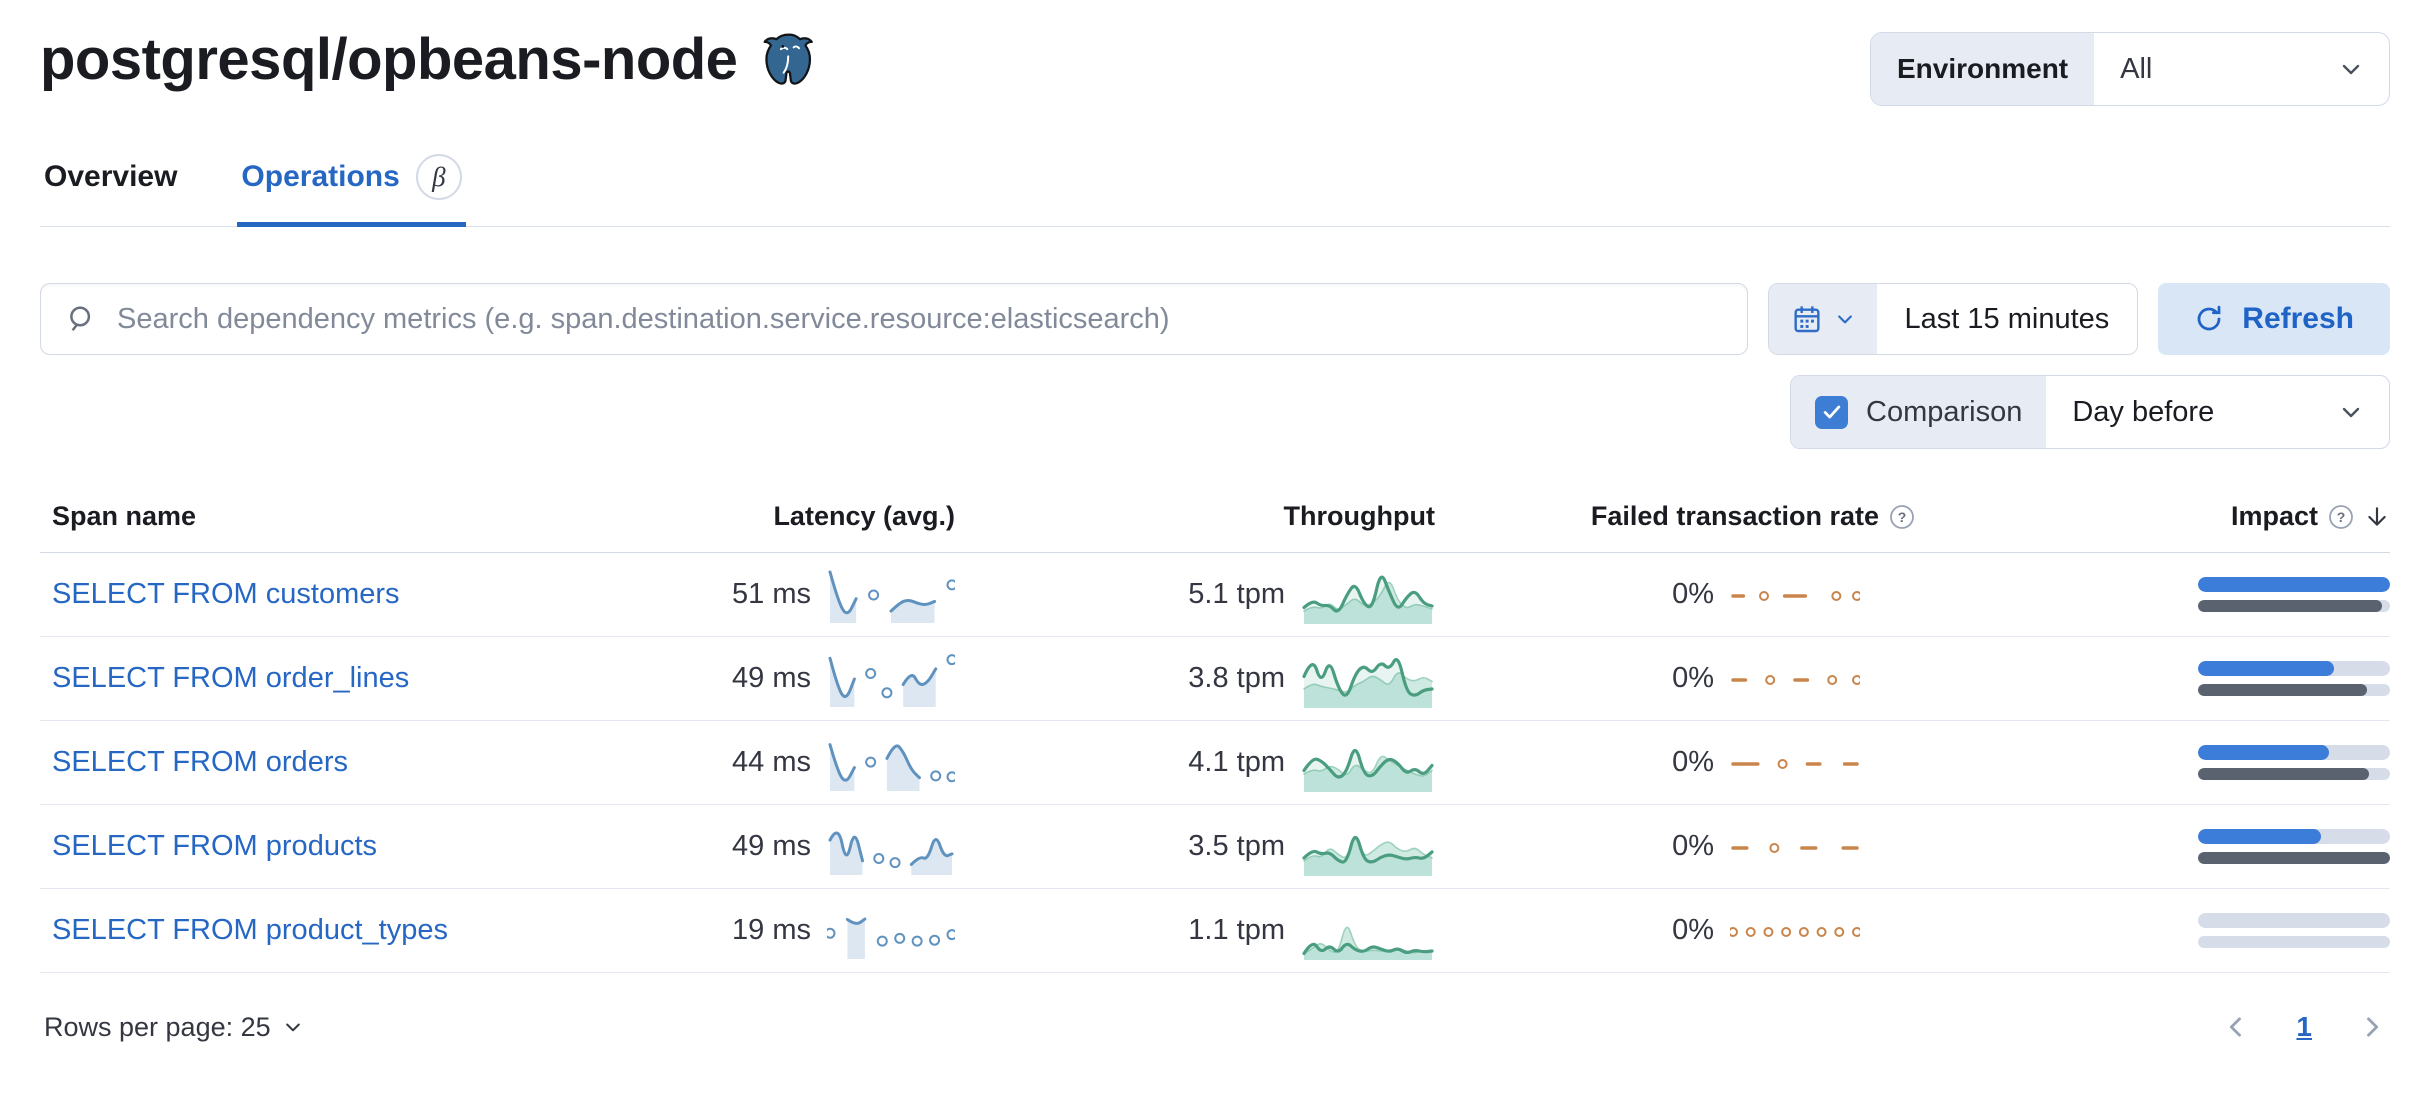  I want to click on table-row: SELECT FROM product_types 19 ms 1.1 tpm 0%, so click(1215, 930).